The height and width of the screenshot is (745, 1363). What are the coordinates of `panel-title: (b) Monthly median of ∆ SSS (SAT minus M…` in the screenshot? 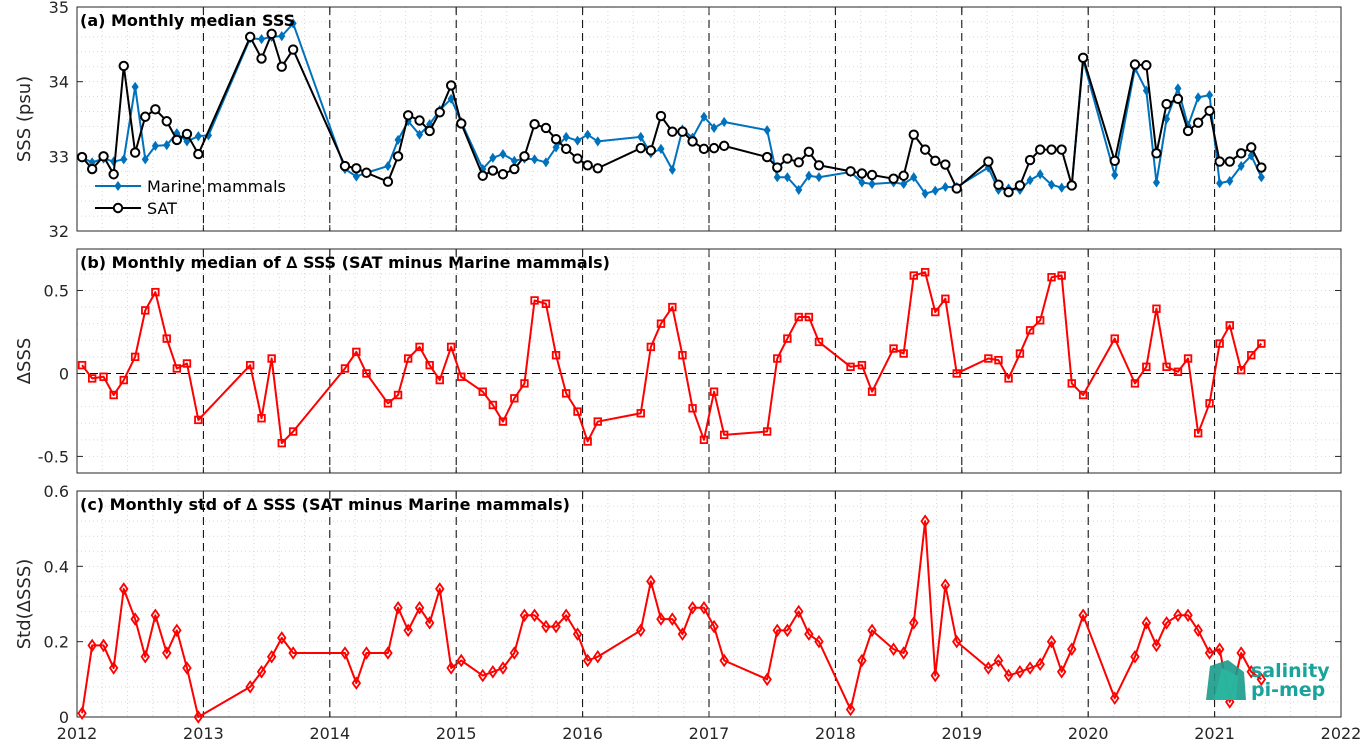 It's located at (345, 262).